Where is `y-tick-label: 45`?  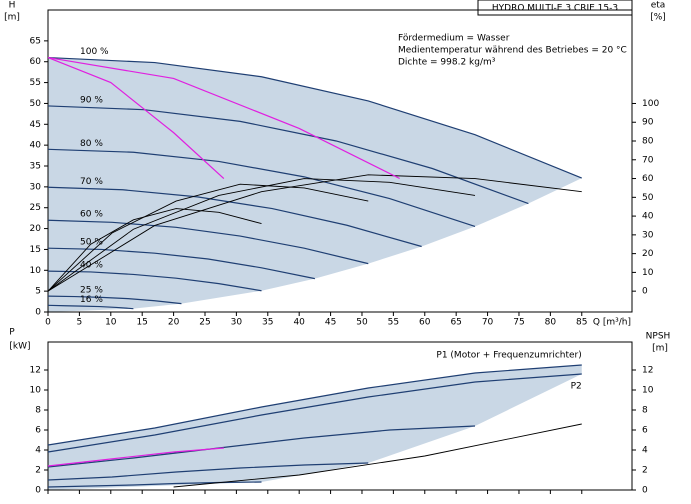
y-tick-label: 45 is located at coordinates (35, 125).